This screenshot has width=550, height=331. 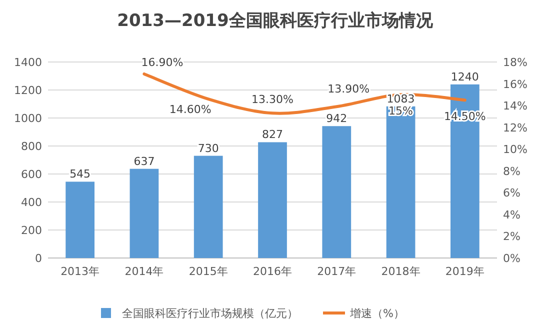 What do you see at coordinates (210, 313) in the screenshot?
I see `legend-label: 全国眼科医疗行业市场规模（亿元）` at bounding box center [210, 313].